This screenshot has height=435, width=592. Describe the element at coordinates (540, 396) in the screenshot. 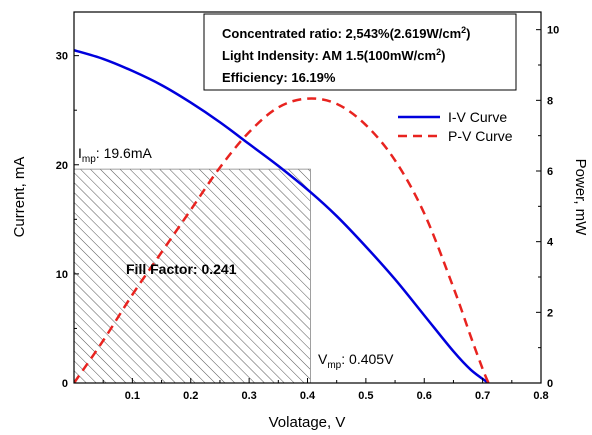

I see `x-tick-label: 0.8` at that location.